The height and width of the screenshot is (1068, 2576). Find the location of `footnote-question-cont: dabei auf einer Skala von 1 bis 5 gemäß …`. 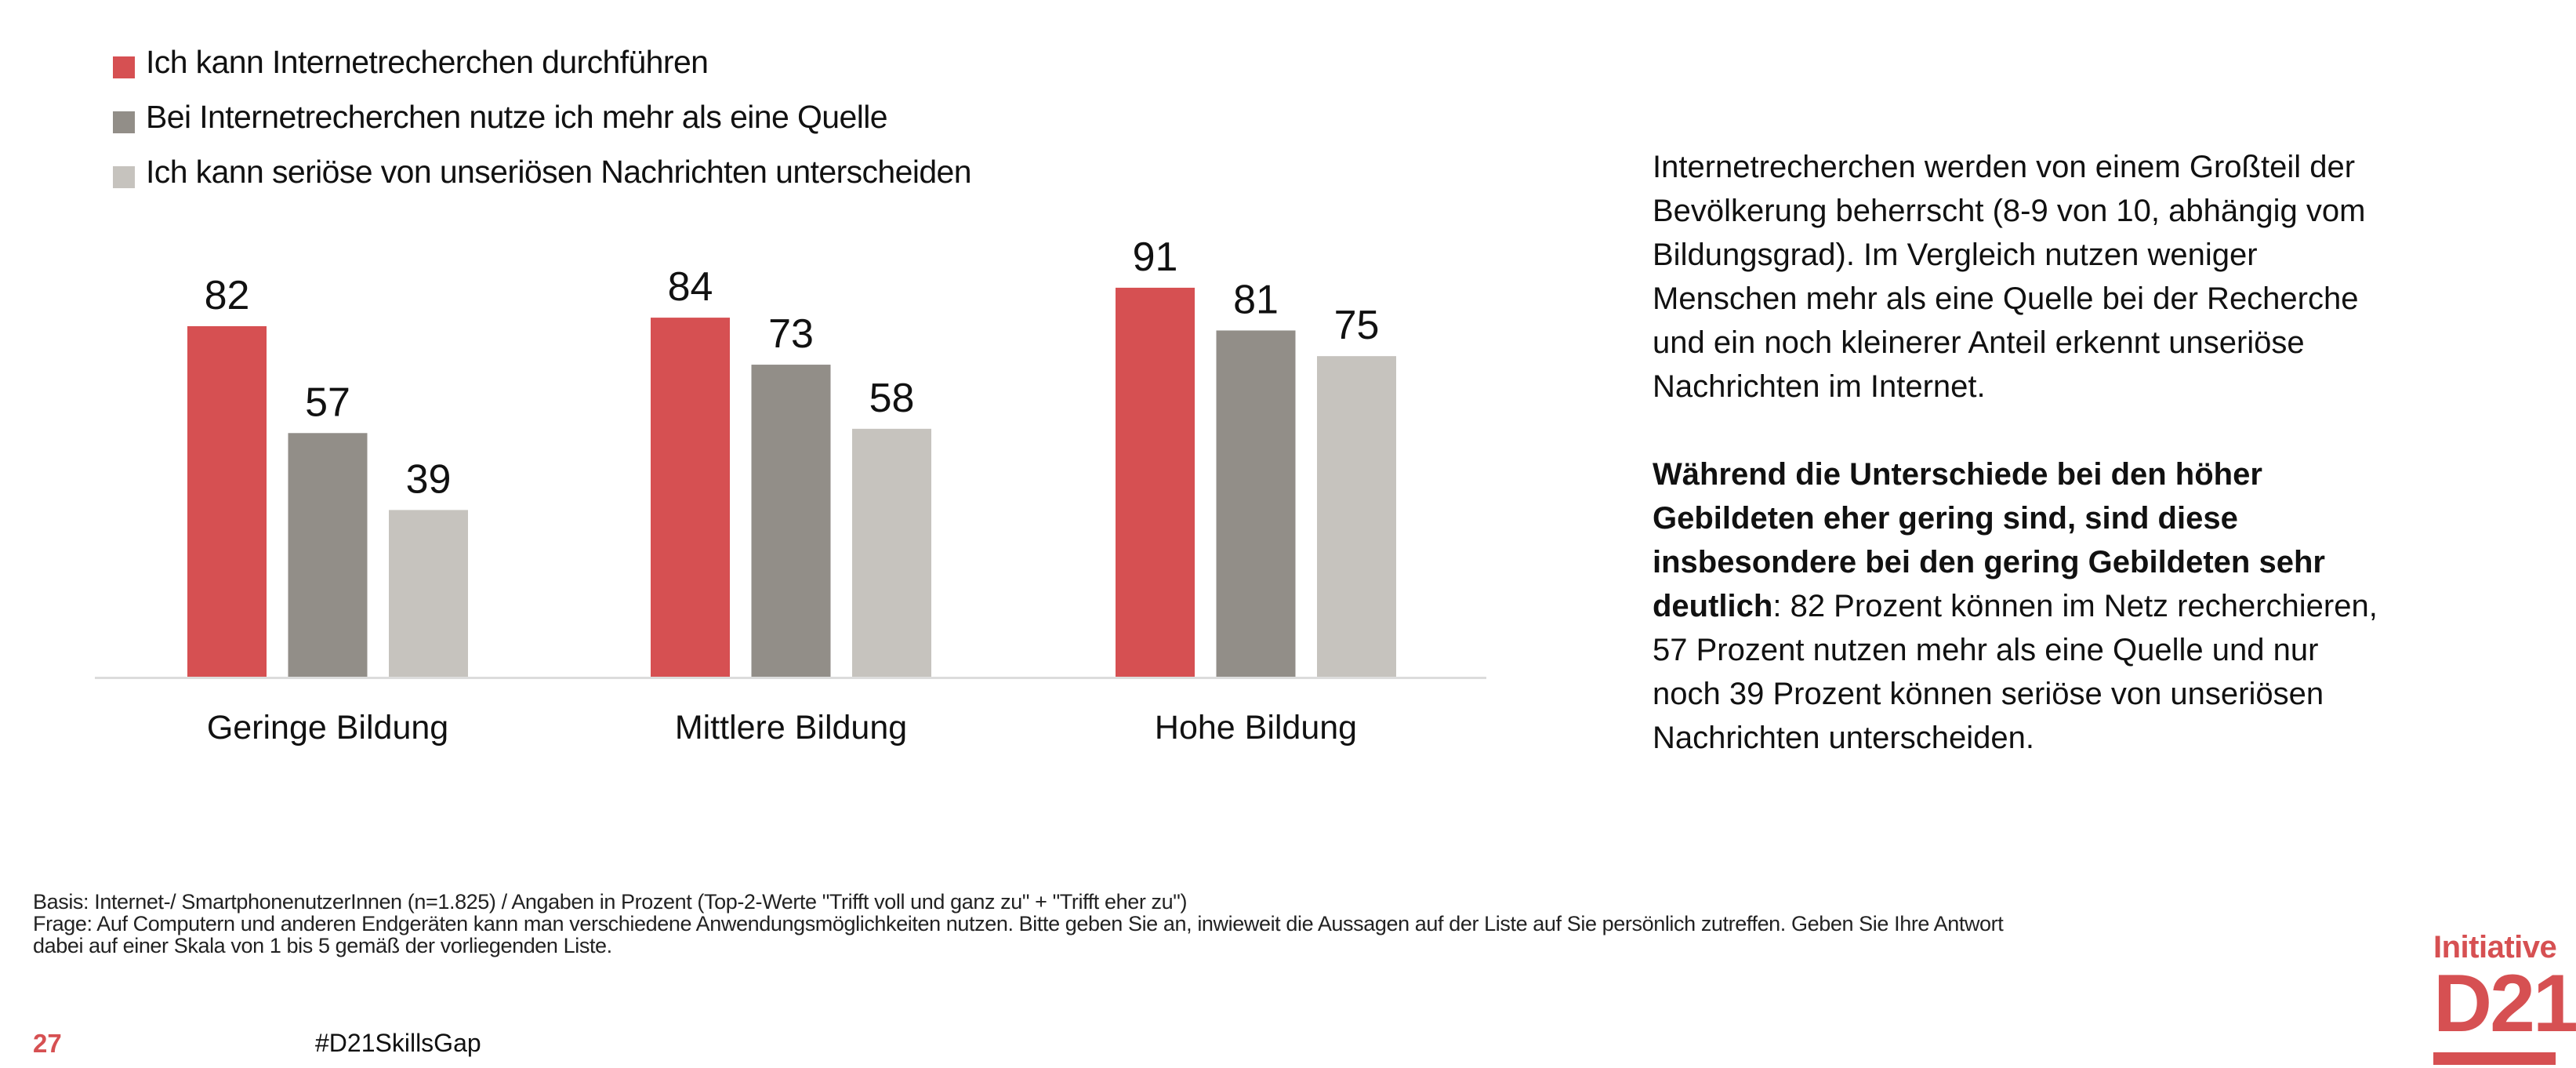

footnote-question-cont: dabei auf einer Skala von 1 bis 5 gemäß … is located at coordinates (322, 945).